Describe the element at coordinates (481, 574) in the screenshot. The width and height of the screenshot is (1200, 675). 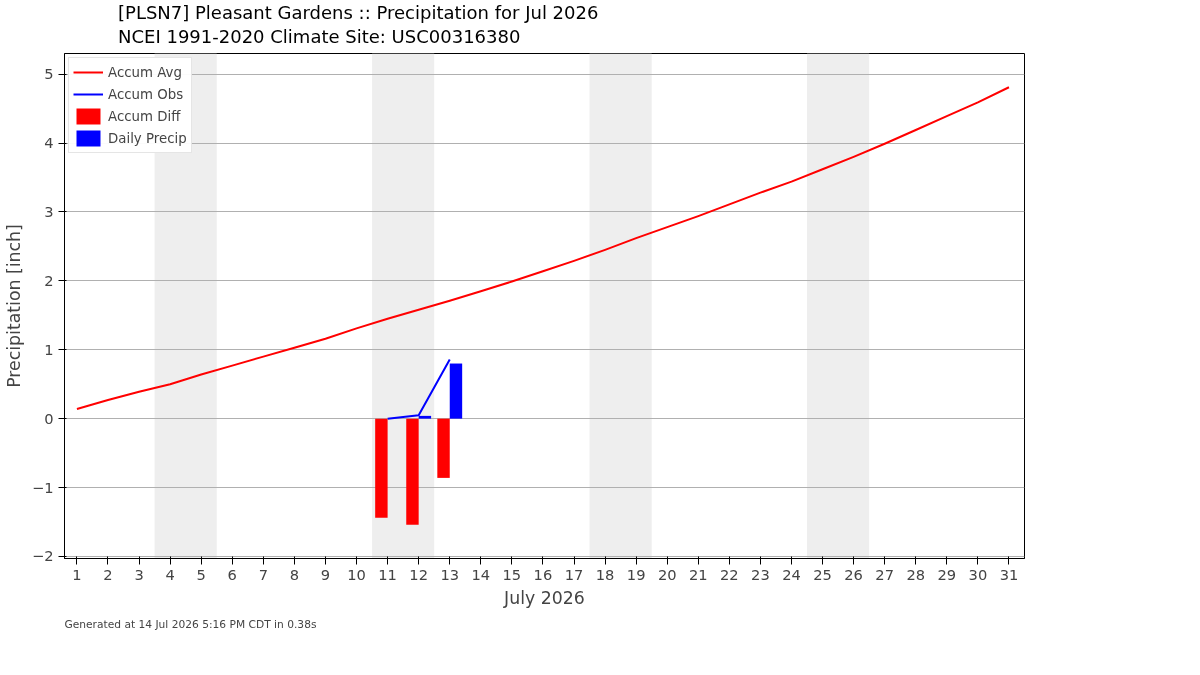
I see `x-tick-label: 14` at that location.